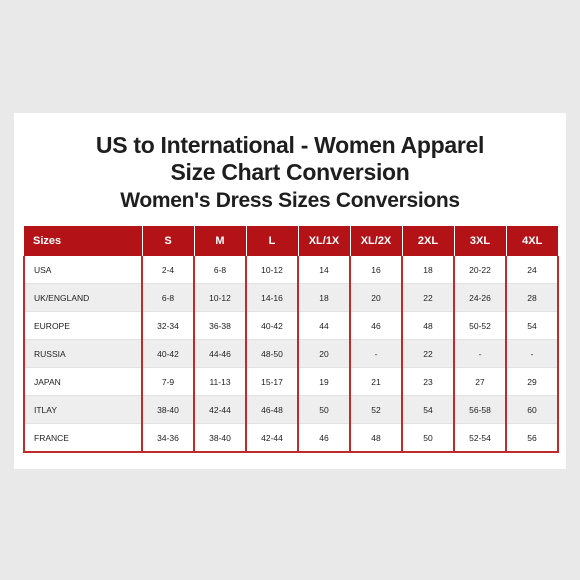 Image resolution: width=580 pixels, height=580 pixels. Describe the element at coordinates (480, 438) in the screenshot. I see `table-cell: 52-54` at that location.